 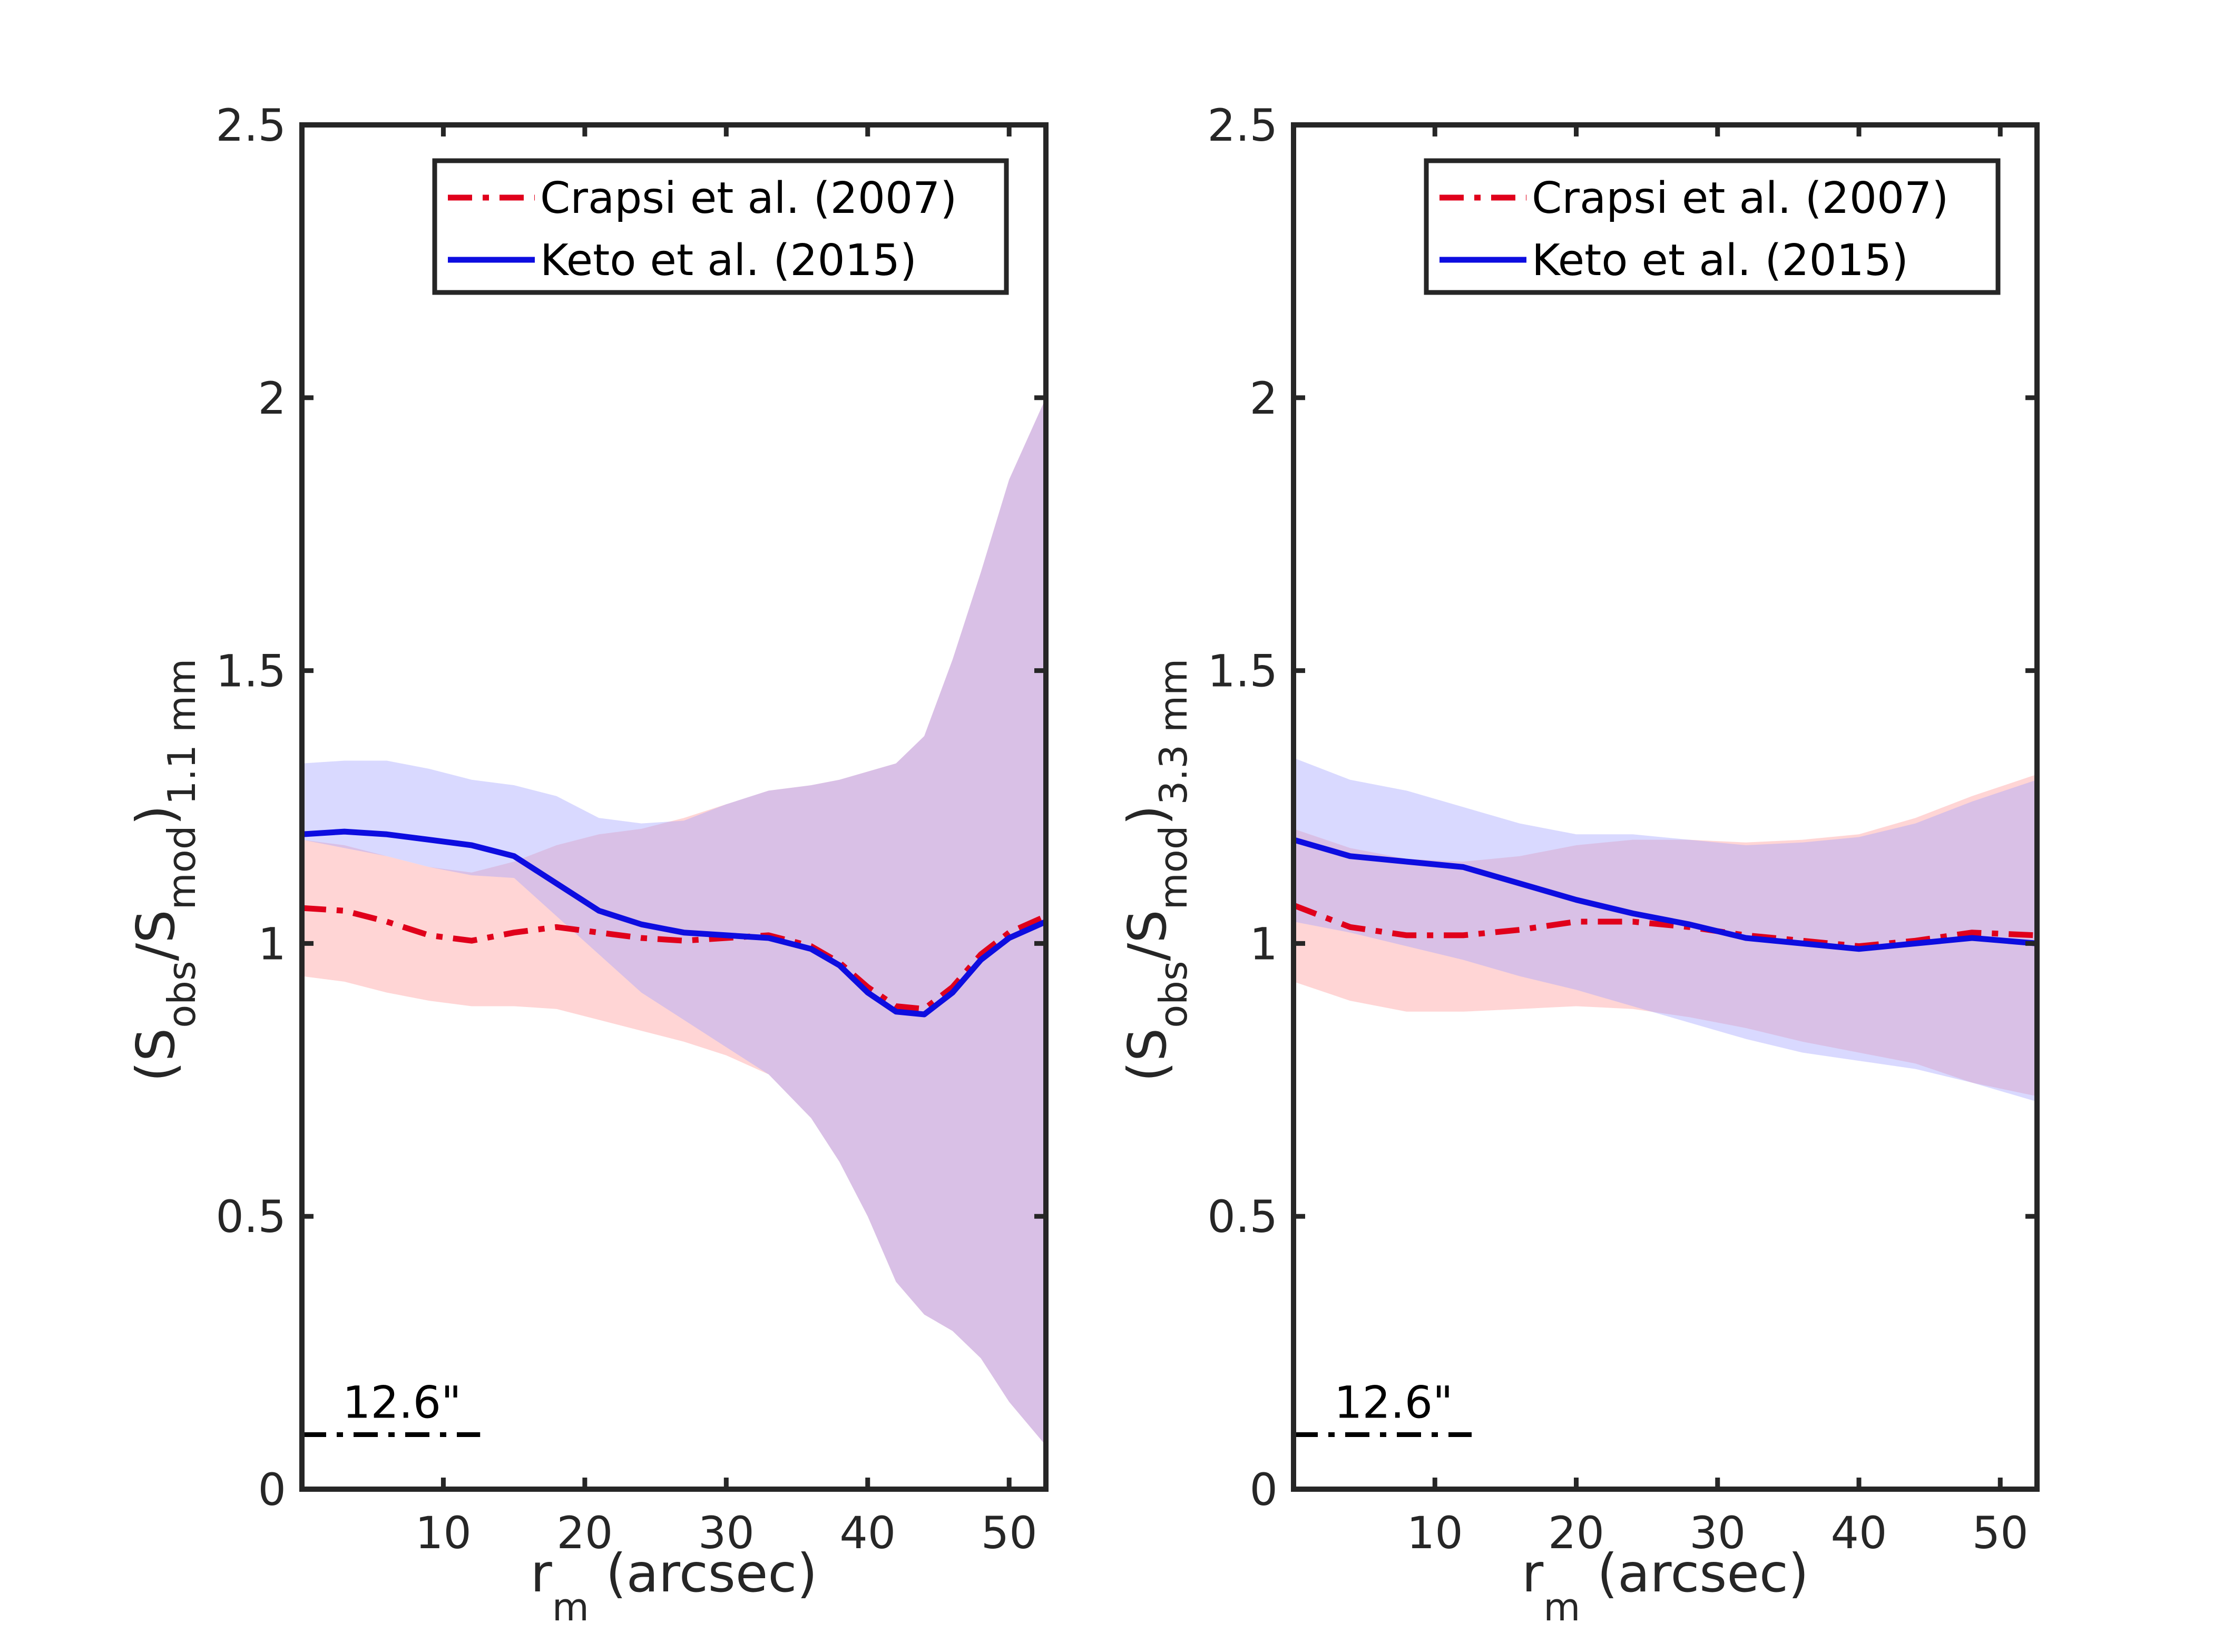 I want to click on band-crapsi, so click(x=1665, y=935).